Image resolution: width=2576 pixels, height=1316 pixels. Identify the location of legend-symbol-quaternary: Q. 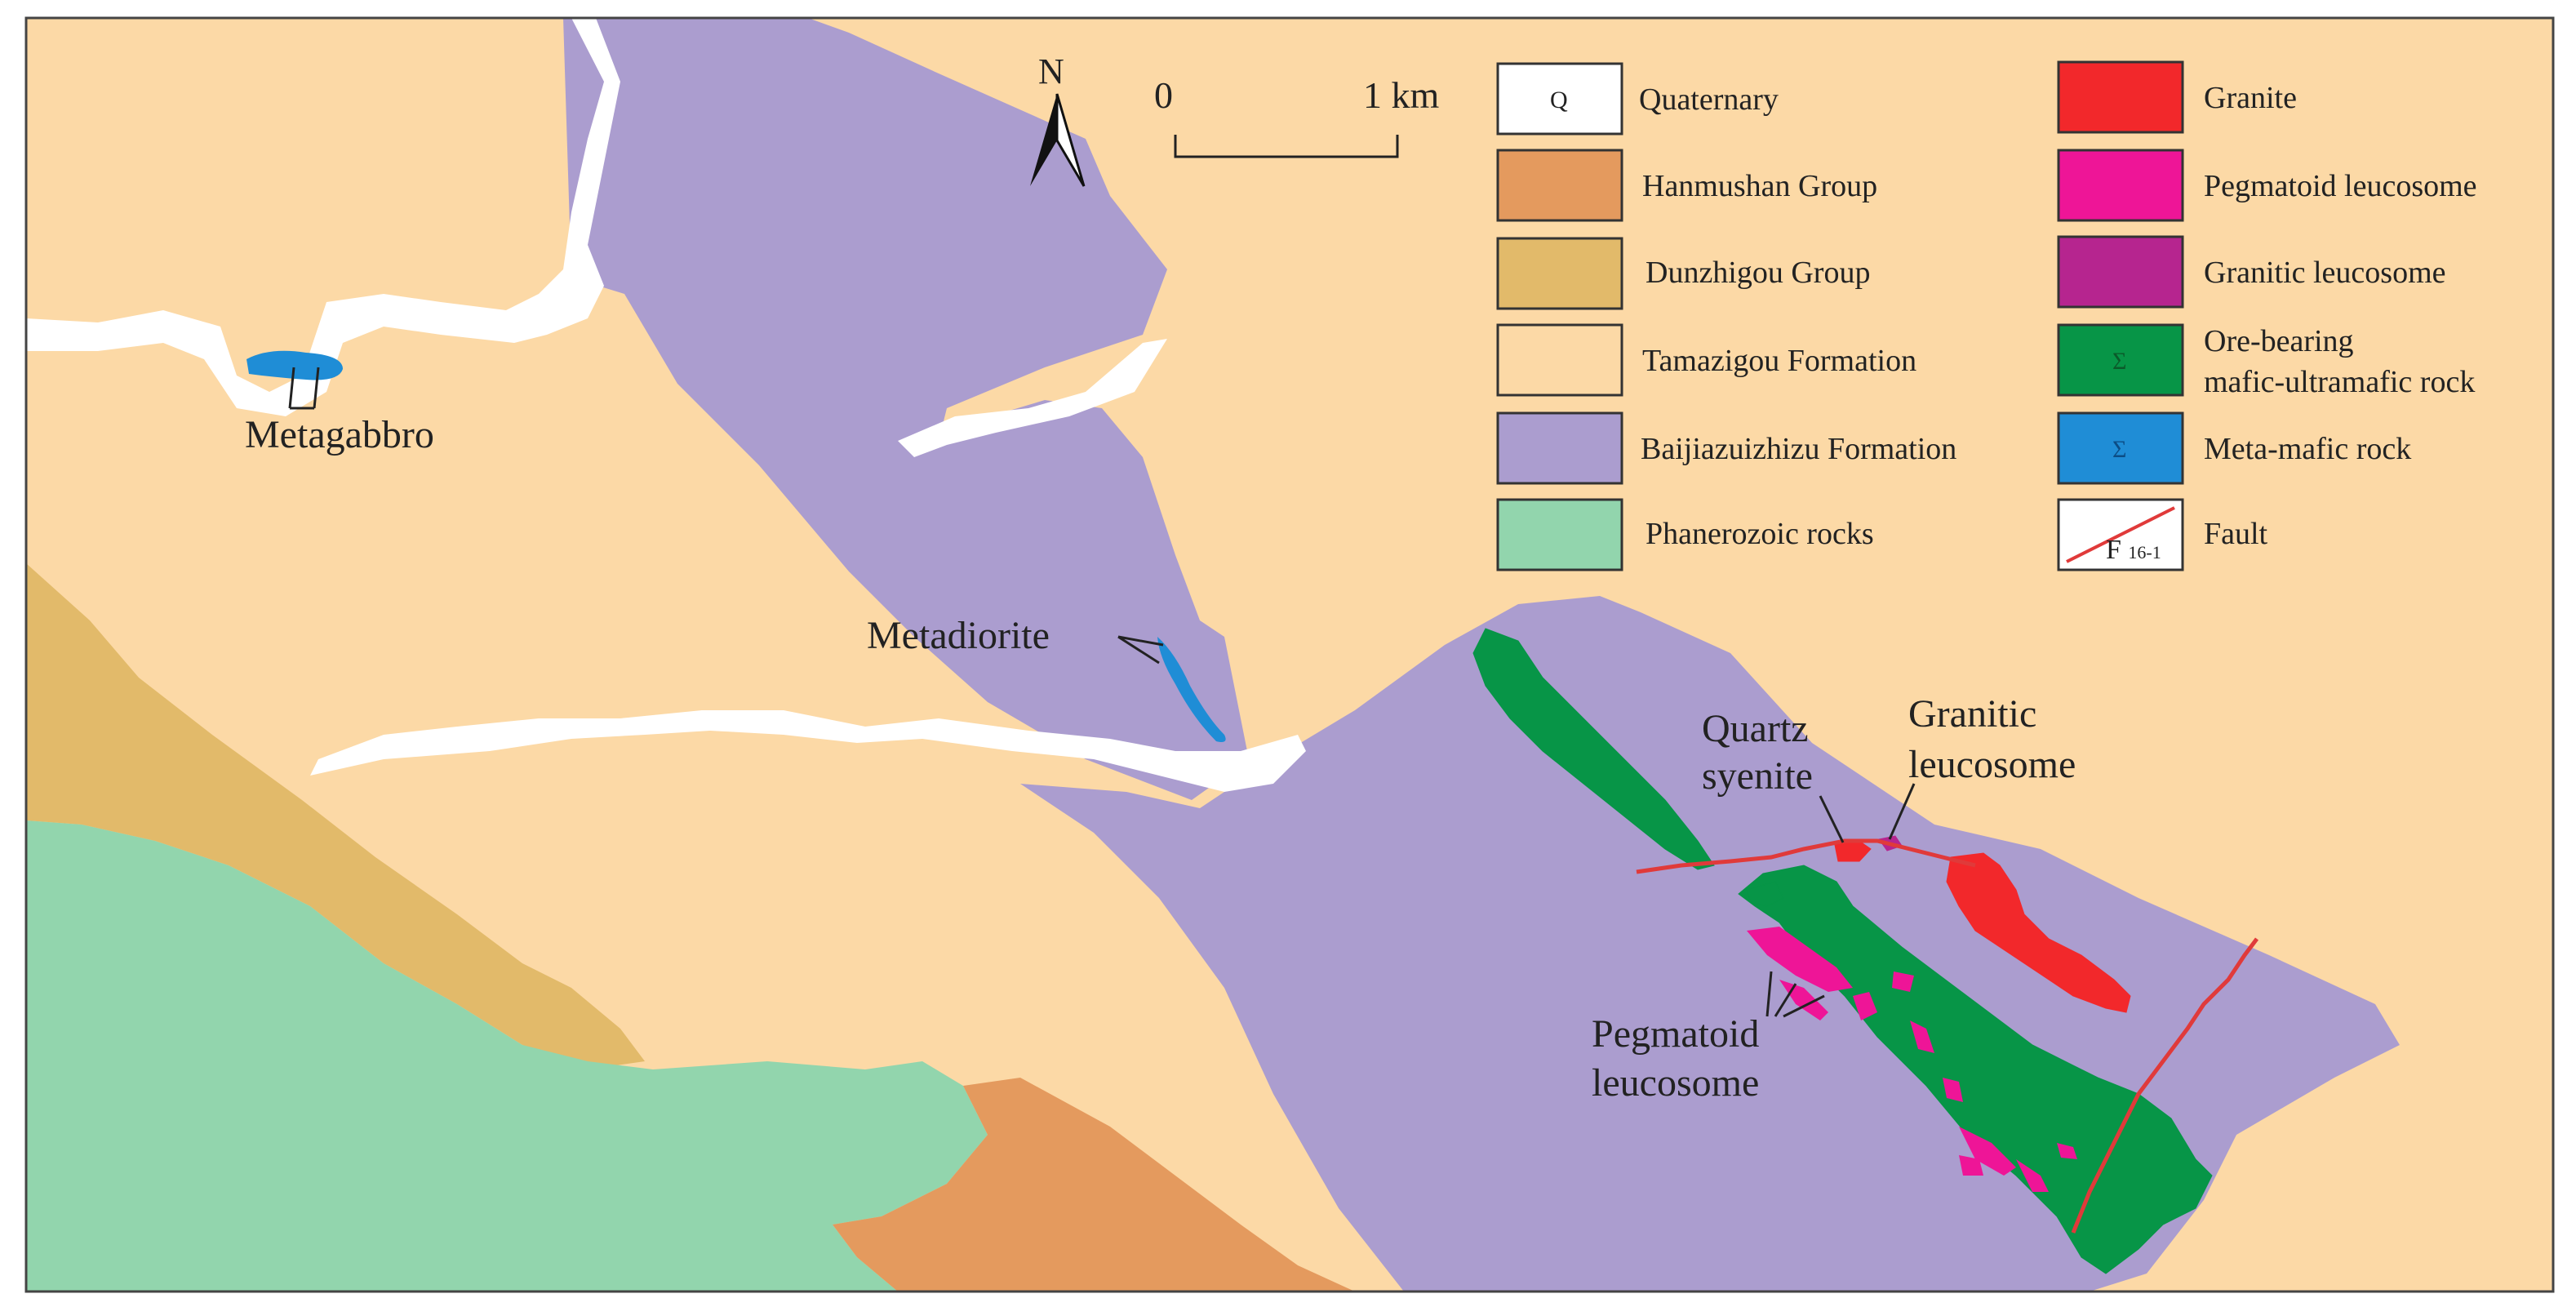
(1559, 100).